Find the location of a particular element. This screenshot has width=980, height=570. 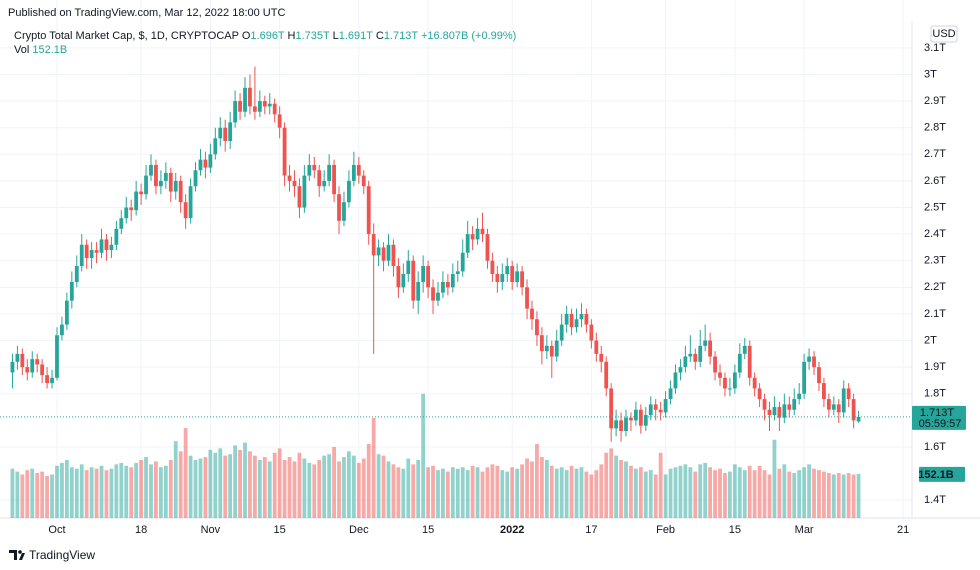

last-volume-box is located at coordinates (942, 474).